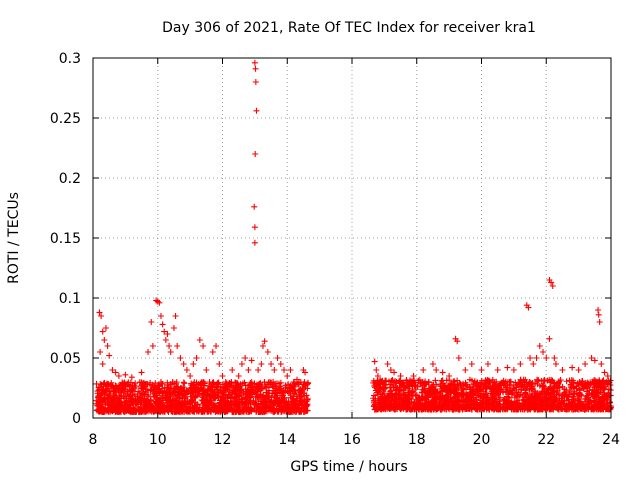  Describe the element at coordinates (70, 59) in the screenshot. I see `y-tick-label: 0.3` at that location.